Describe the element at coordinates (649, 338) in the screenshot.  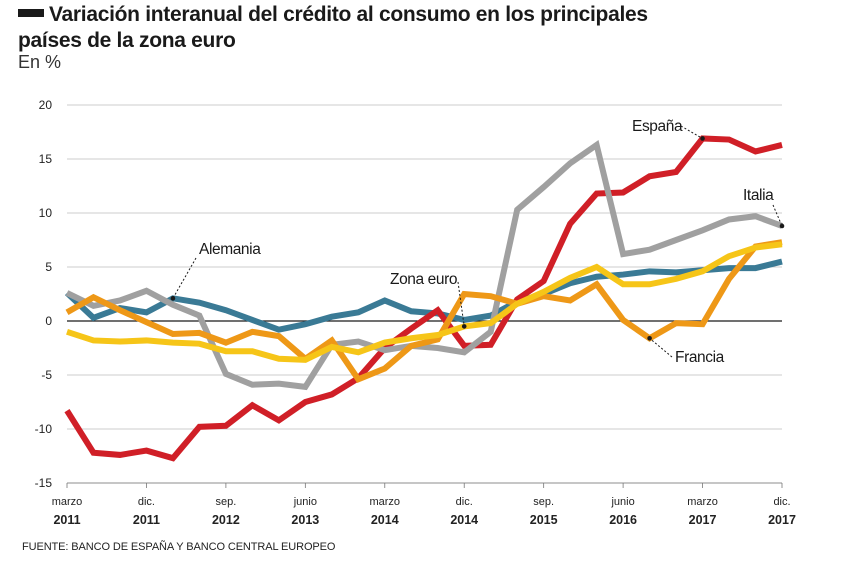
I see `callout-dot-francia` at that location.